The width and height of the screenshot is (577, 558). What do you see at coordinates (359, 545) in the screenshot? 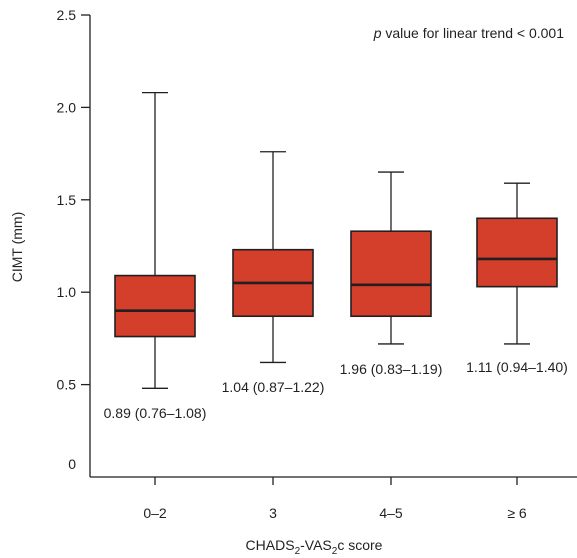
I see `x-axis-title-tail: c score` at bounding box center [359, 545].